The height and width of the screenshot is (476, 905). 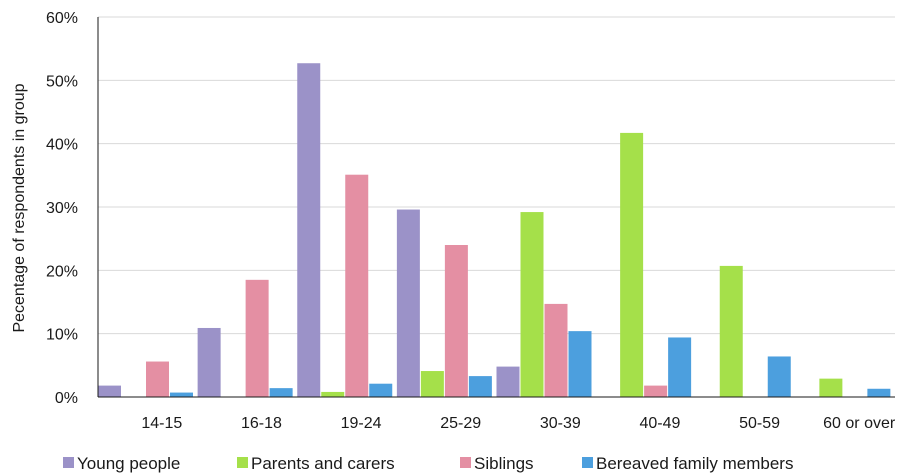 What do you see at coordinates (62, 335) in the screenshot?
I see `y-tick-label: 10%` at bounding box center [62, 335].